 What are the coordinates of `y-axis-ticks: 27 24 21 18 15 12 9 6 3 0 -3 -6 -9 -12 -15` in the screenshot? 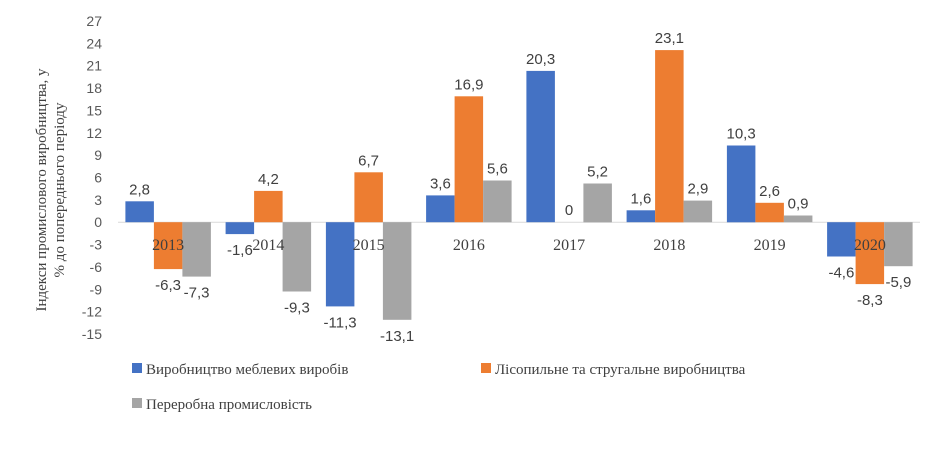 It's located at (92, 177).